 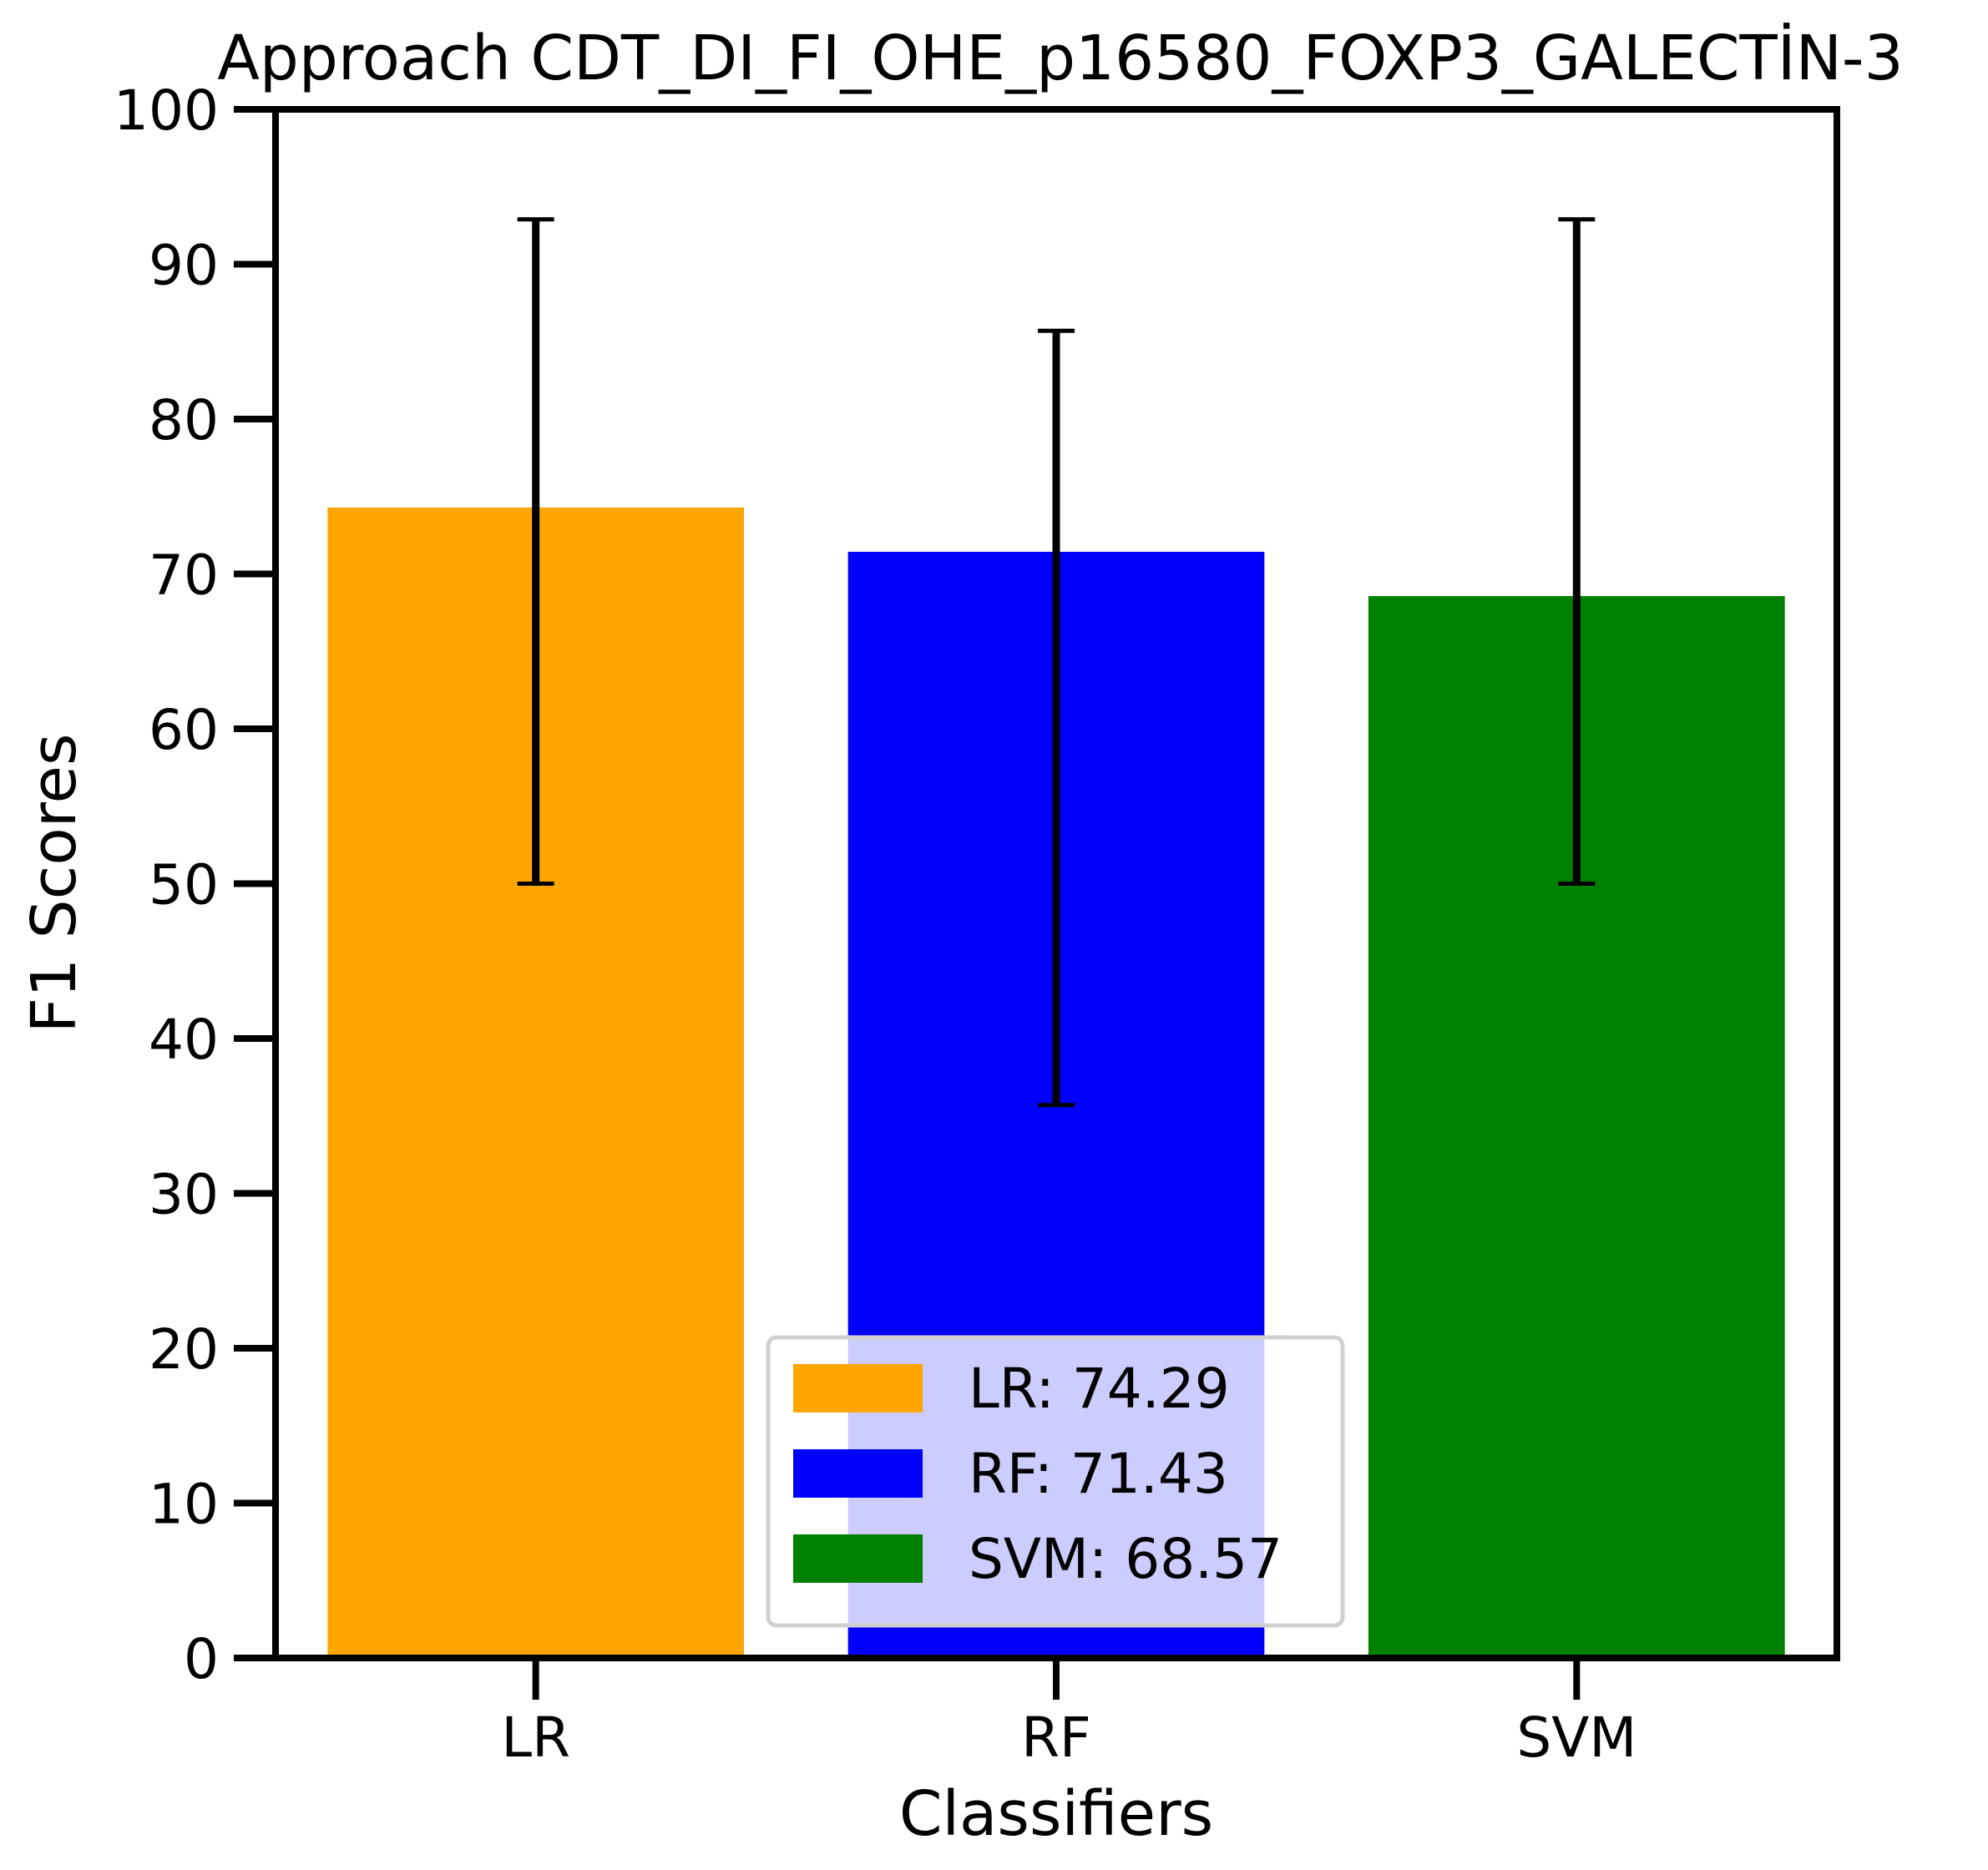 I want to click on y-axis: 0 10 20 30 40 50 60 70 80 90 100, so click(x=195, y=884).